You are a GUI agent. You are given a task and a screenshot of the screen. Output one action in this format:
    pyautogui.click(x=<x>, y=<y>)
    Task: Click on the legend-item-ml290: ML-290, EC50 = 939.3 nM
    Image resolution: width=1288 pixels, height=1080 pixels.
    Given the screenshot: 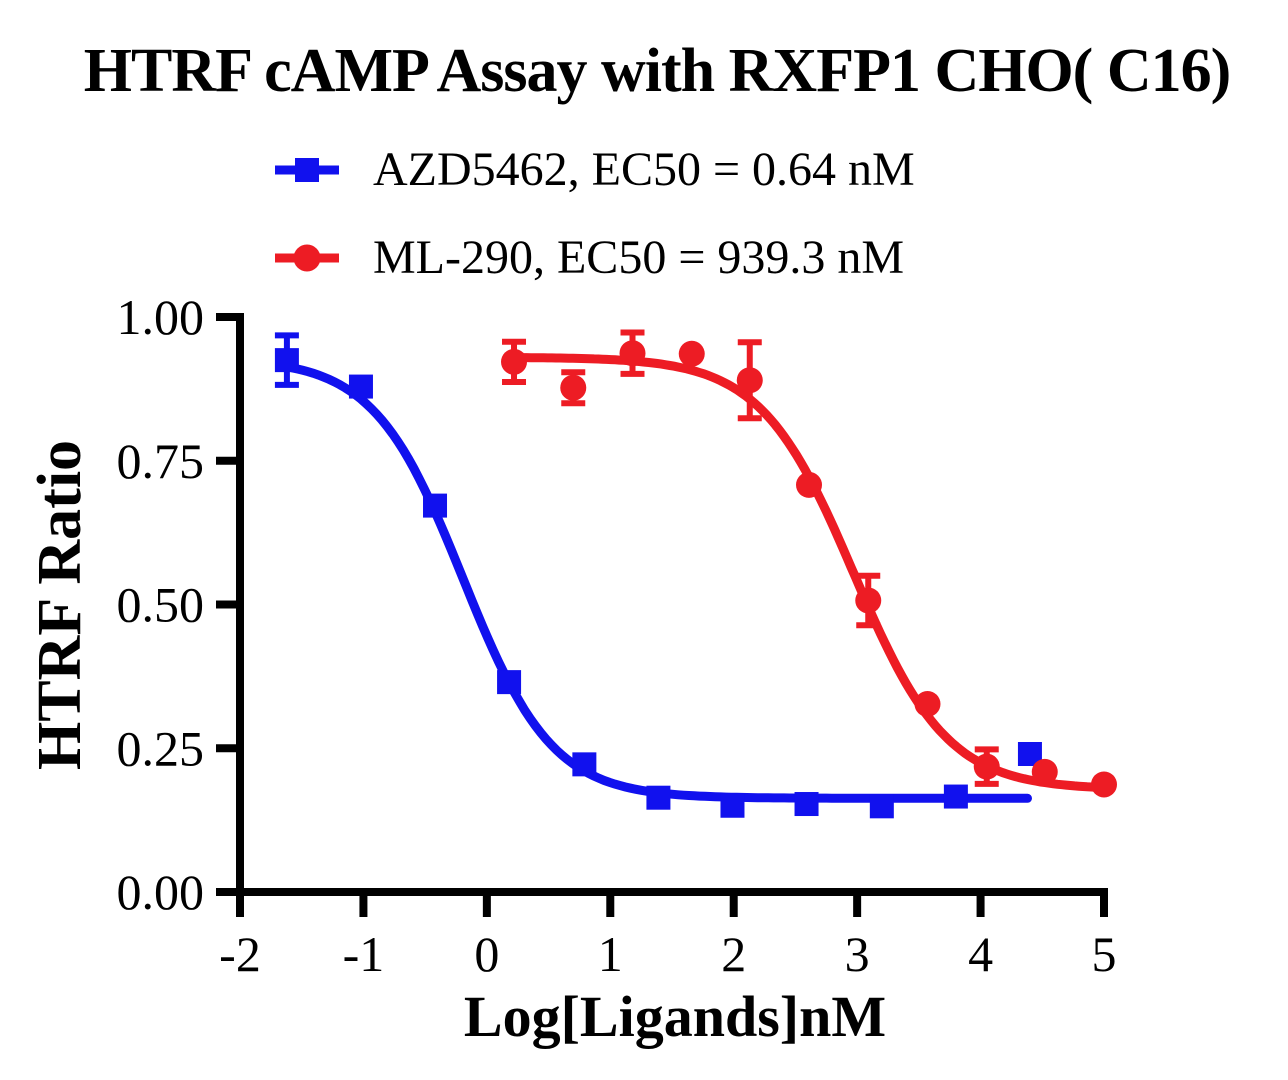 What is the action you would take?
    pyautogui.click(x=589, y=258)
    